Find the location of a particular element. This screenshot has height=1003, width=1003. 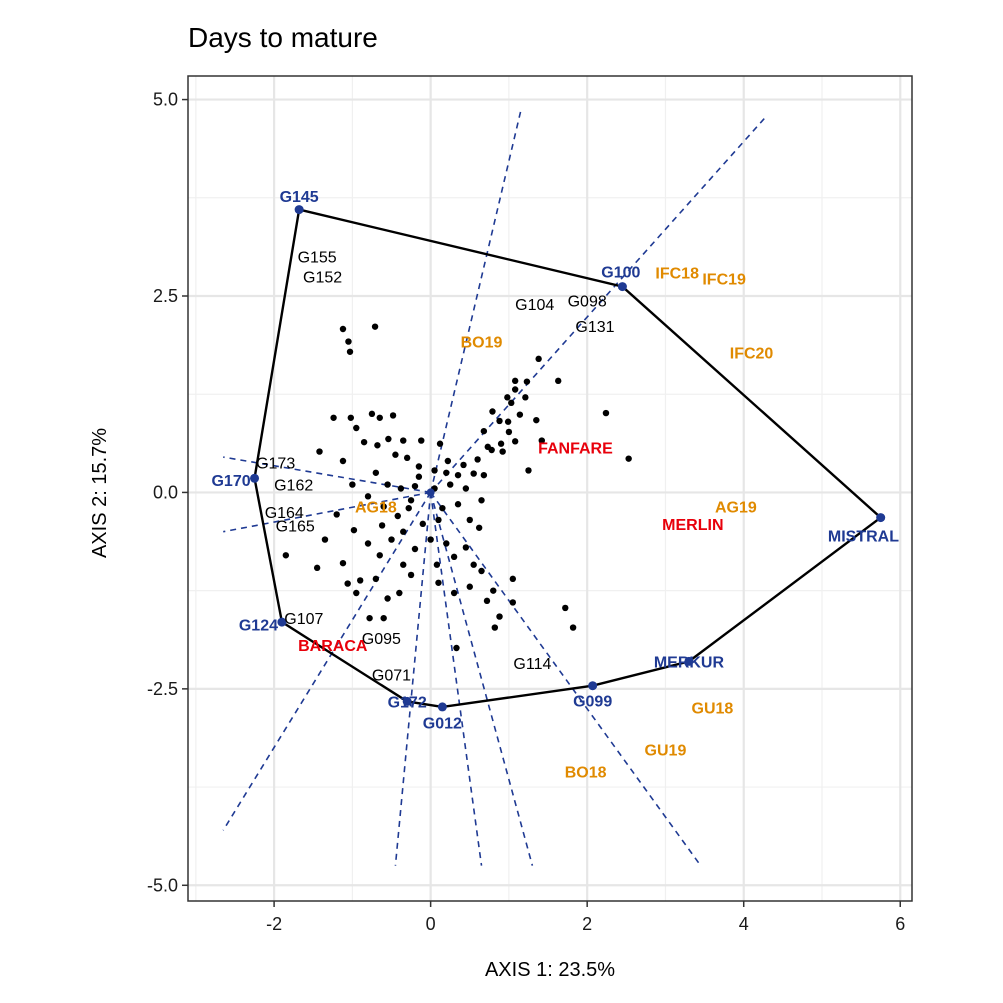

vertex-label: G124 is located at coordinates (258, 625).